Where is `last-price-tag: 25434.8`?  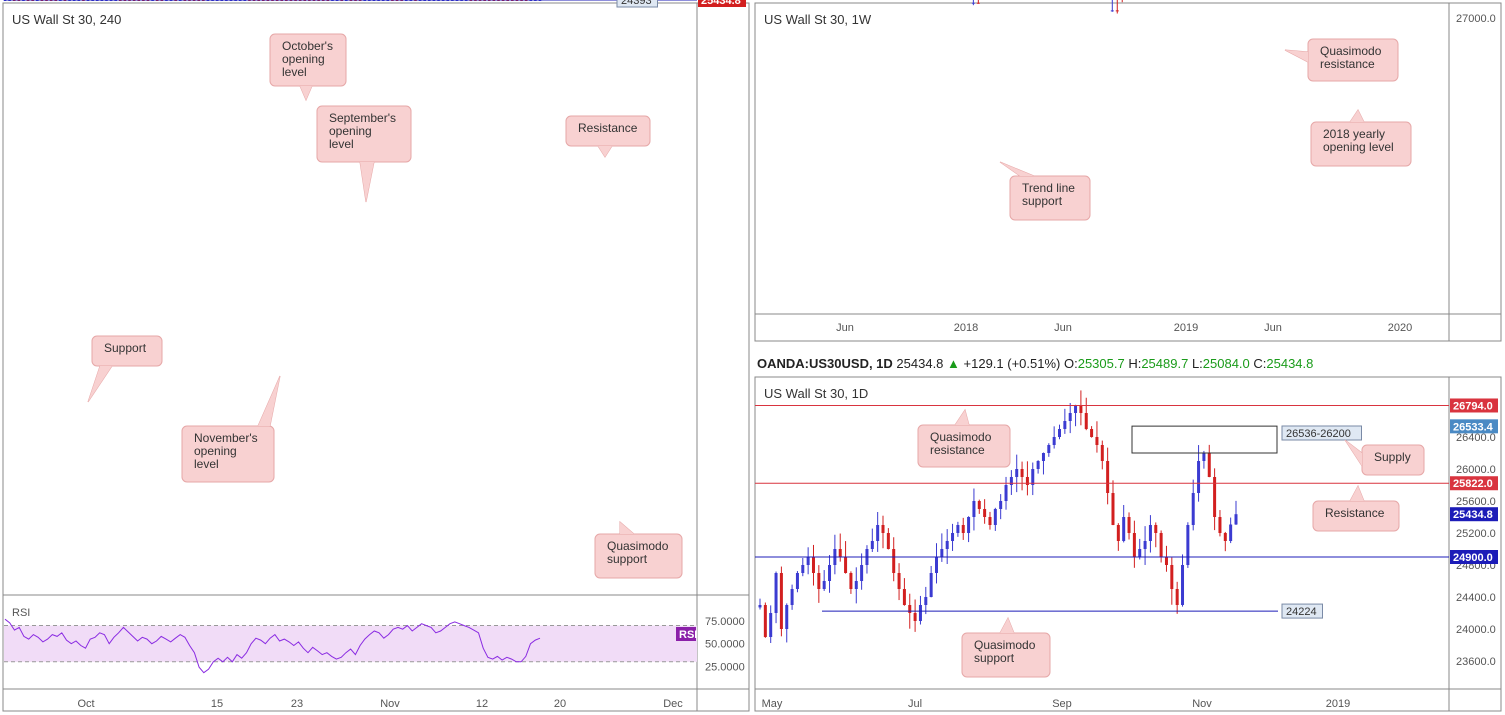 last-price-tag: 25434.8 is located at coordinates (1474, 514).